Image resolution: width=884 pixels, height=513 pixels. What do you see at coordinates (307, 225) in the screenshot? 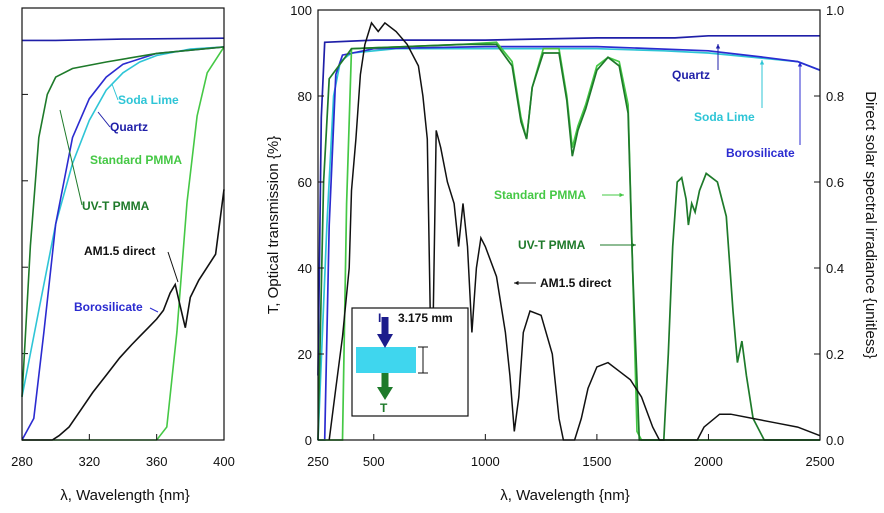
I see `main-panel-y-ticks: 0 20 40 60 80 100` at bounding box center [307, 225].